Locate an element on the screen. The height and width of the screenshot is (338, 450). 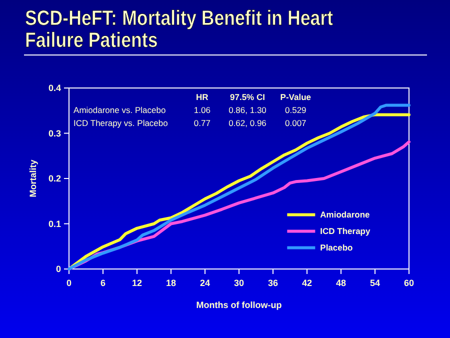
x-tick-label: 18 is located at coordinates (171, 283).